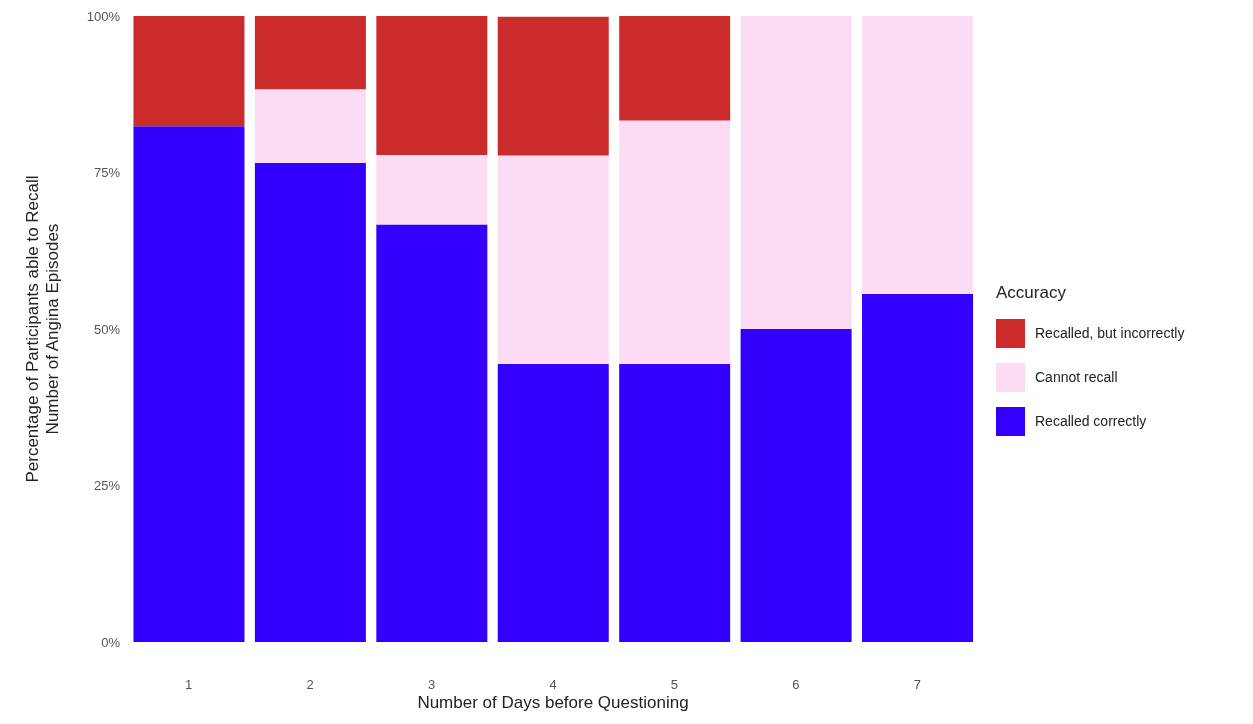  Describe the element at coordinates (42, 329) in the screenshot. I see `y-axis-title: Percentage of Participants able to Recall Number of Angina Episodes` at that location.